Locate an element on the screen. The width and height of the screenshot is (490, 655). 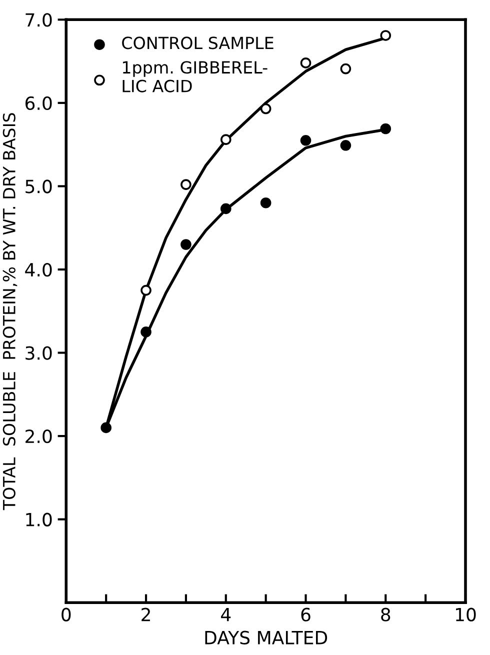
y-tick-label: 1.0 is located at coordinates (39, 519).